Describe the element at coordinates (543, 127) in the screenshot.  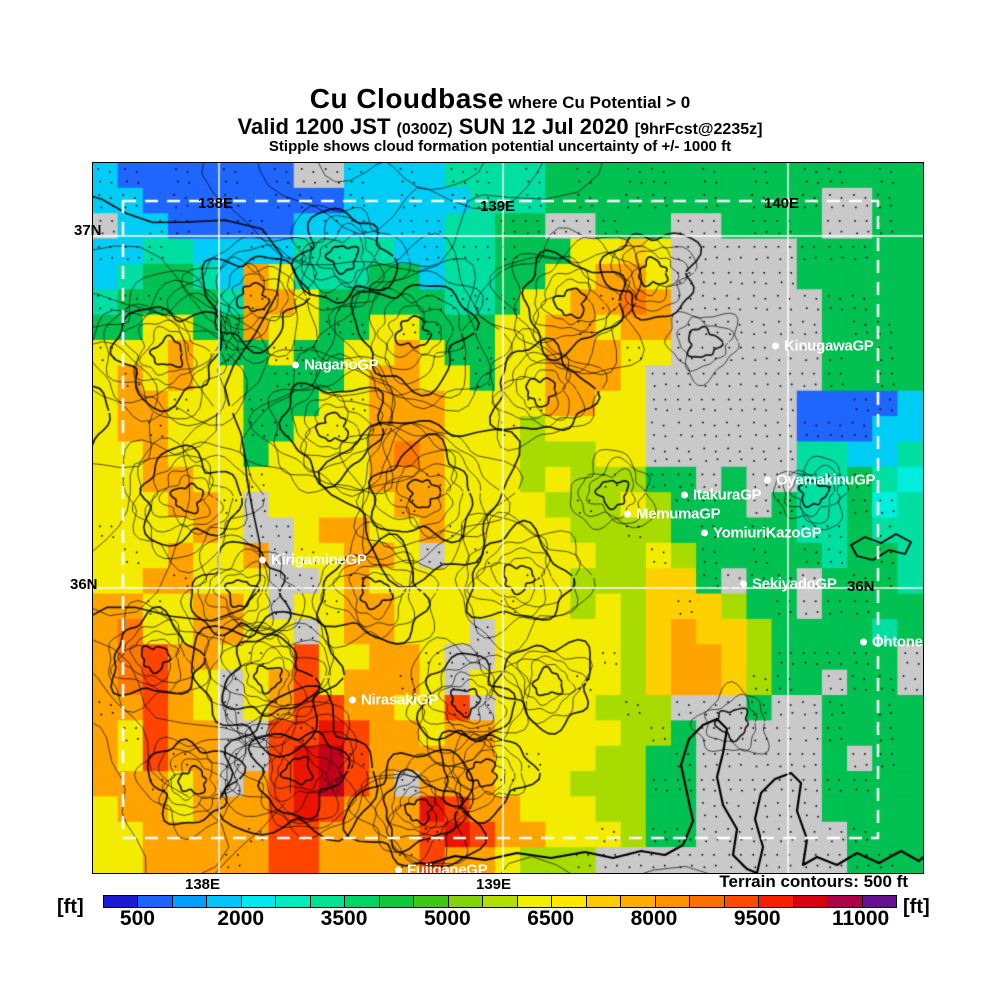
I see `valid-date: SUN 12 Jul 2020` at that location.